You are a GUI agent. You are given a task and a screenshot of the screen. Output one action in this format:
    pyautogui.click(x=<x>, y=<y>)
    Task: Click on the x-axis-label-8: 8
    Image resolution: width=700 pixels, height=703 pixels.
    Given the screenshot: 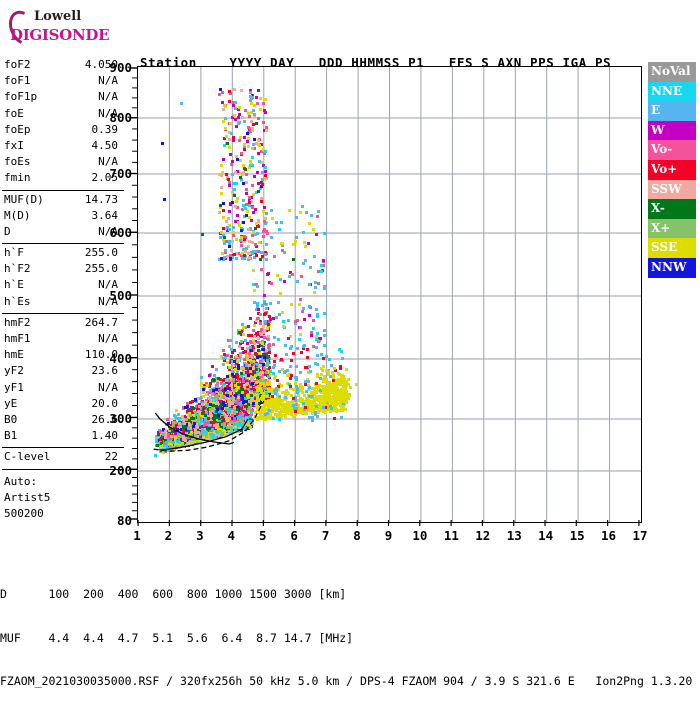 What is the action you would take?
    pyautogui.click(x=357, y=535)
    